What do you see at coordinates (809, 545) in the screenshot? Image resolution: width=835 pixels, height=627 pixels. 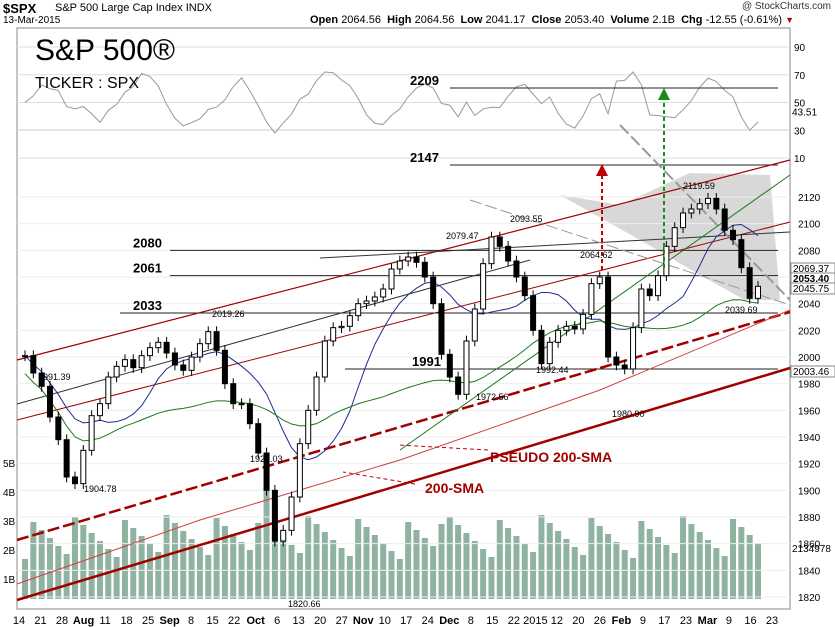 I see `price-tick-label: 1860` at bounding box center [809, 545].